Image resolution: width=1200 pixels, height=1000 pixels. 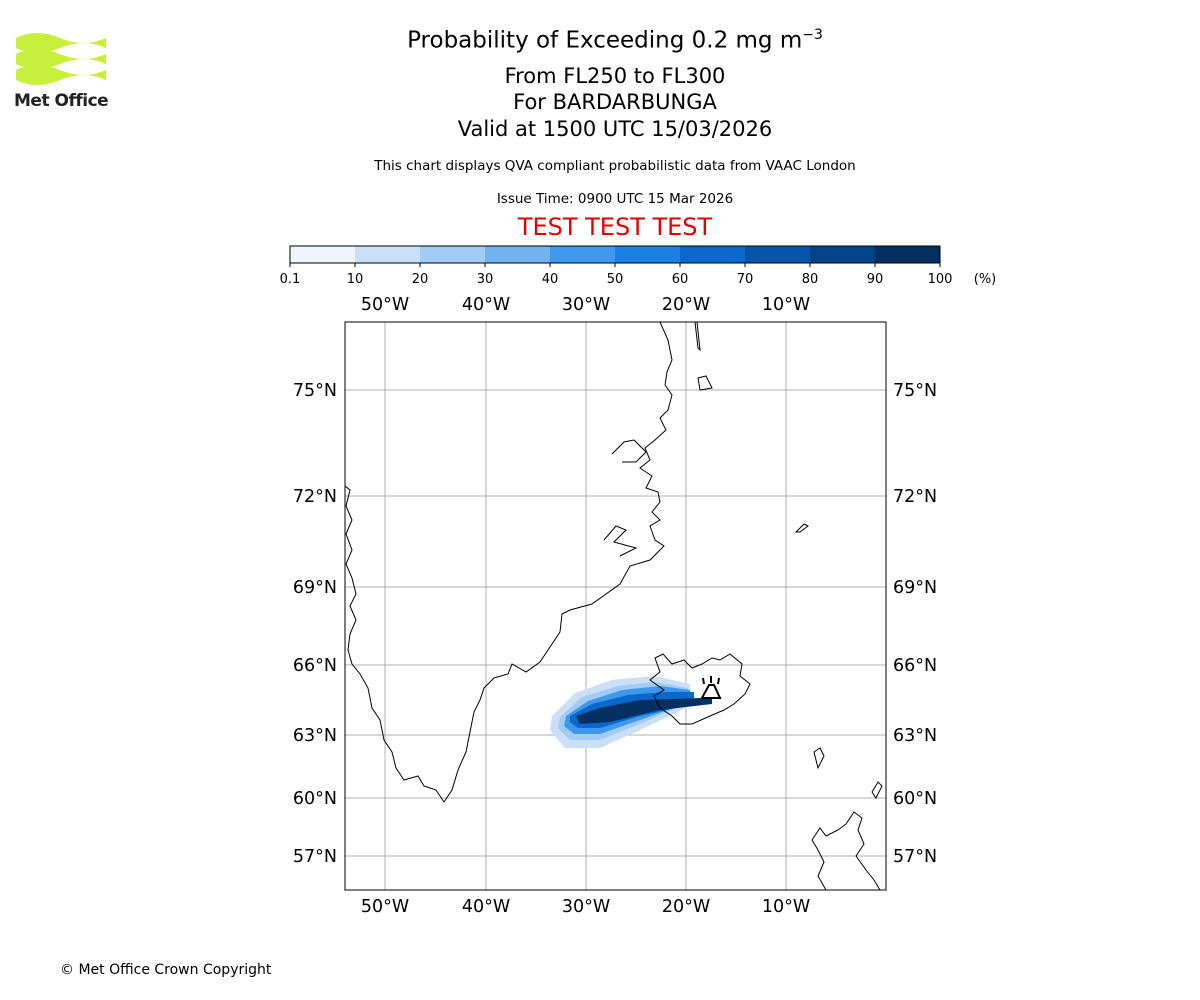 What do you see at coordinates (615, 227) in the screenshot?
I see `test-banner: TEST TEST TEST` at bounding box center [615, 227].